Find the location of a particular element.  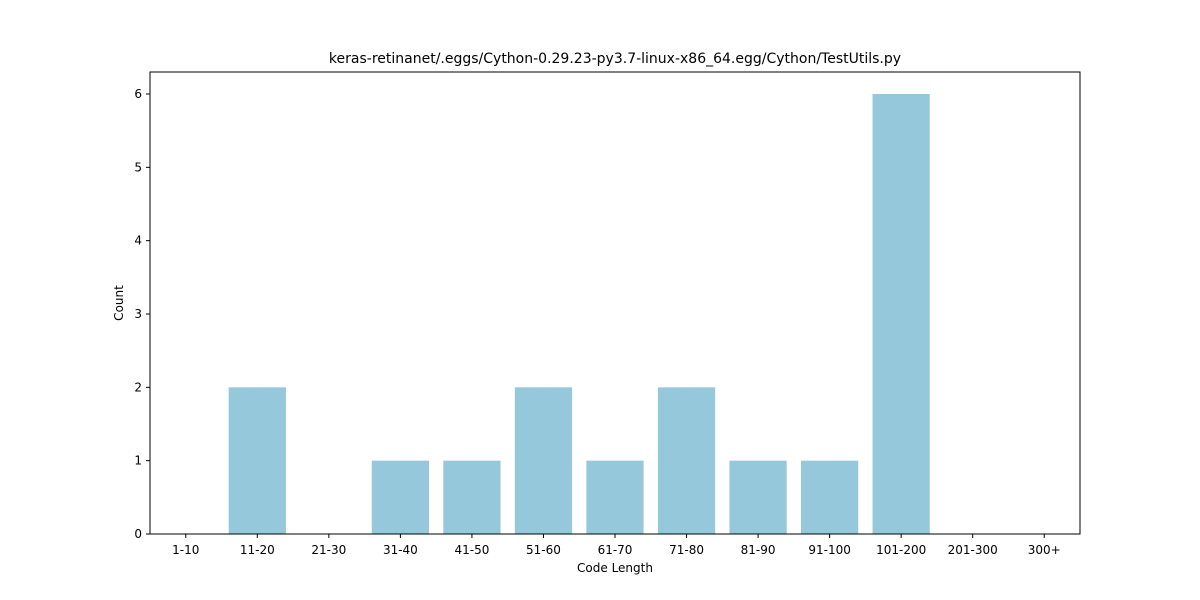

x-tick-label: 91-100 is located at coordinates (829, 550).